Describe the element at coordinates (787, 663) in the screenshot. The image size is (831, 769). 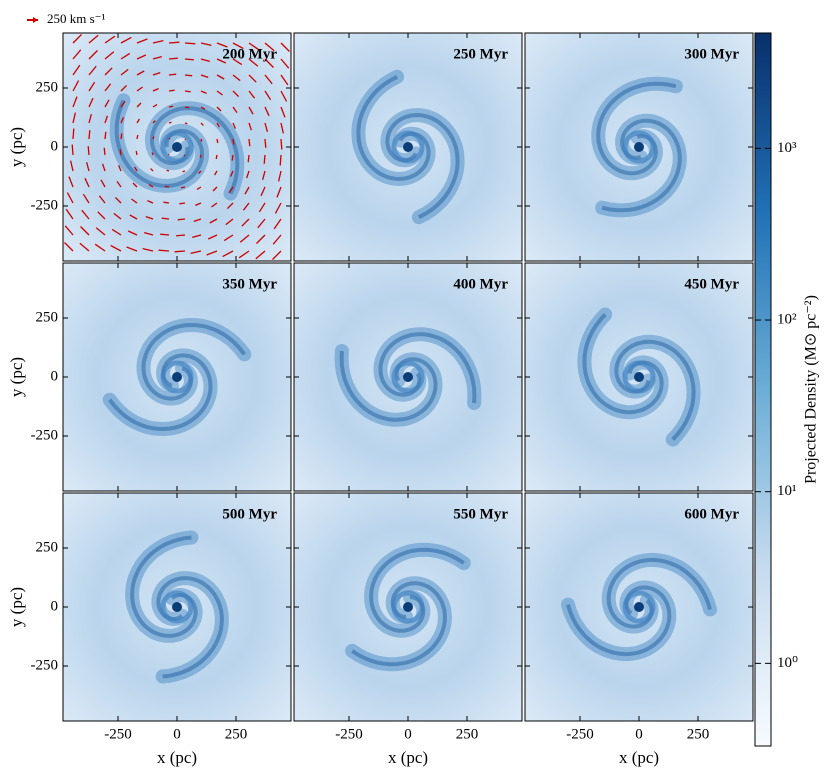
I see `colorbar-tick-label: 10⁰` at that location.